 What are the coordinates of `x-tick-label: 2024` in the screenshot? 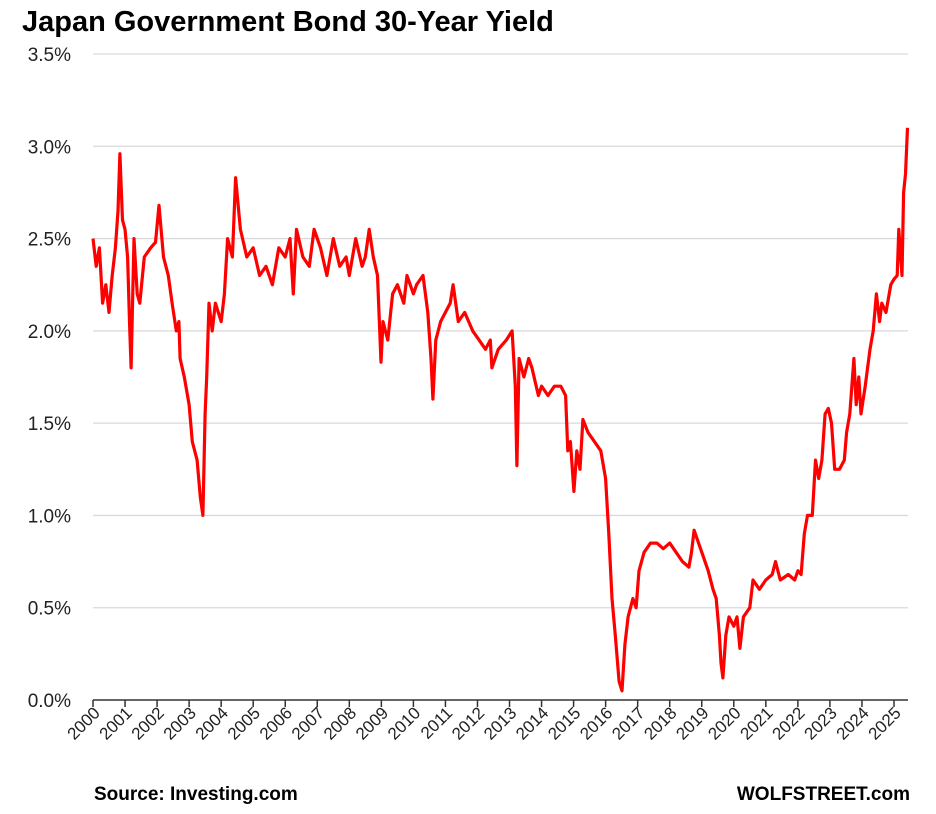 It's located at (853, 723).